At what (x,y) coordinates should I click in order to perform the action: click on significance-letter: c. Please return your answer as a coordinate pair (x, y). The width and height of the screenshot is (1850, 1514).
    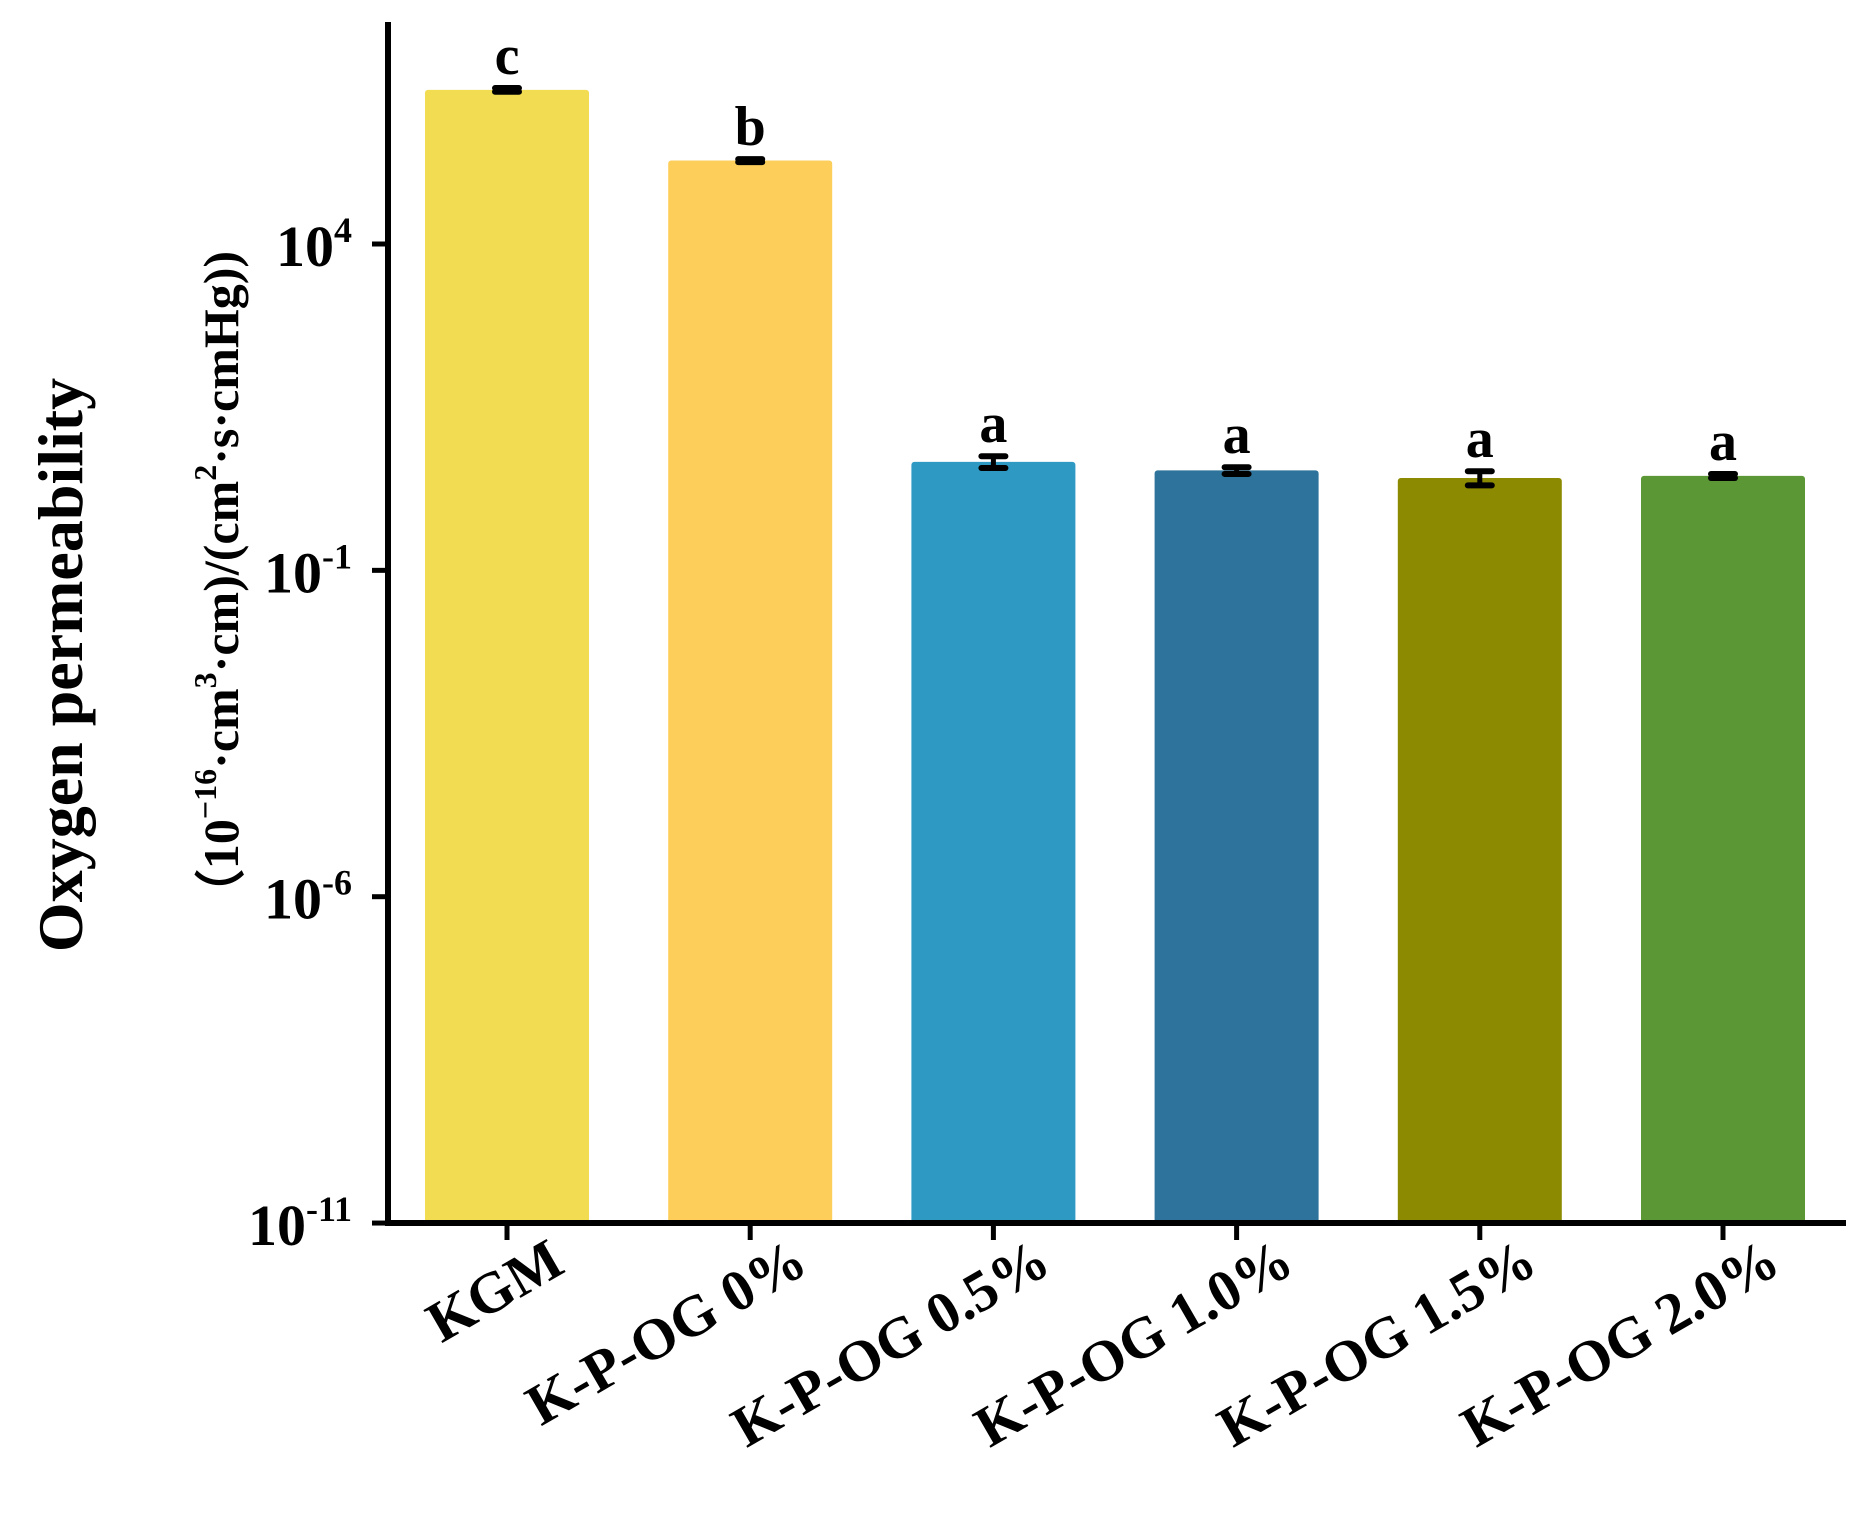
    Looking at the image, I should click on (507, 56).